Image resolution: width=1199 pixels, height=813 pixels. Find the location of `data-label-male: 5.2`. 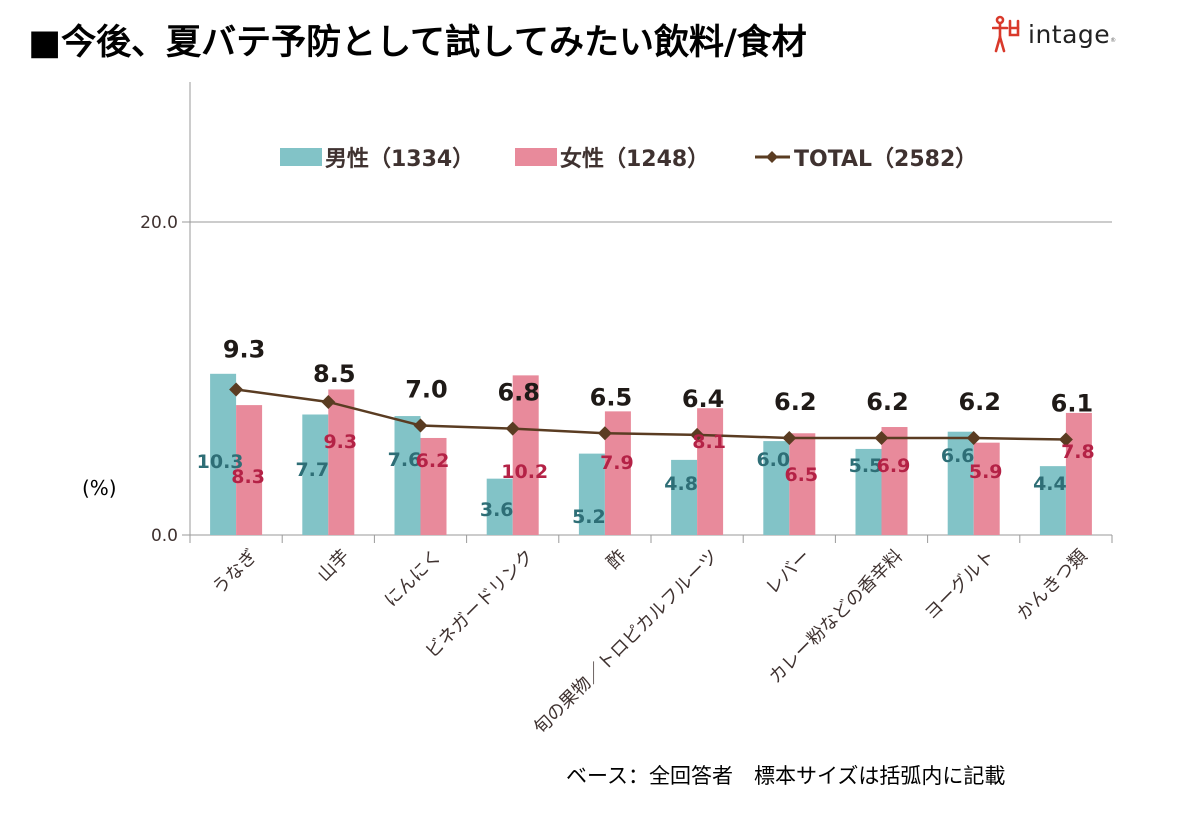

data-label-male: 5.2 is located at coordinates (589, 517).